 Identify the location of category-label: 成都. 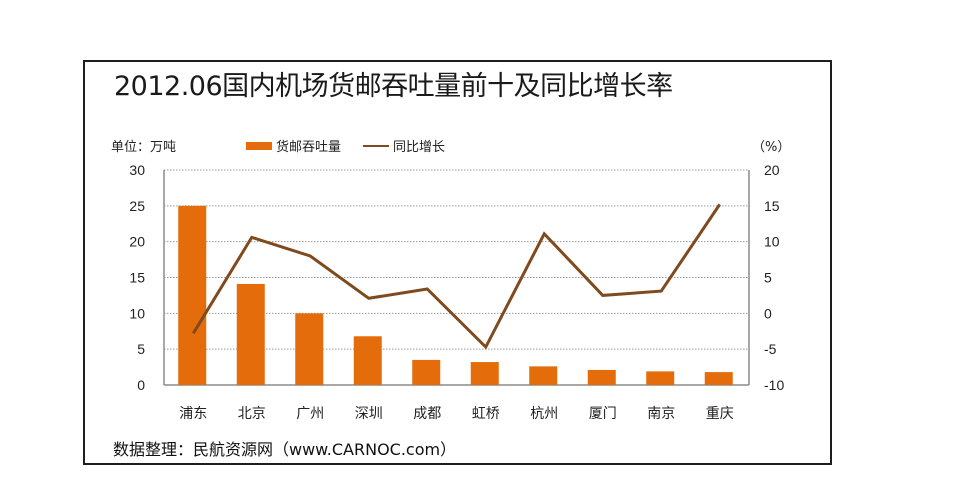
(427, 414).